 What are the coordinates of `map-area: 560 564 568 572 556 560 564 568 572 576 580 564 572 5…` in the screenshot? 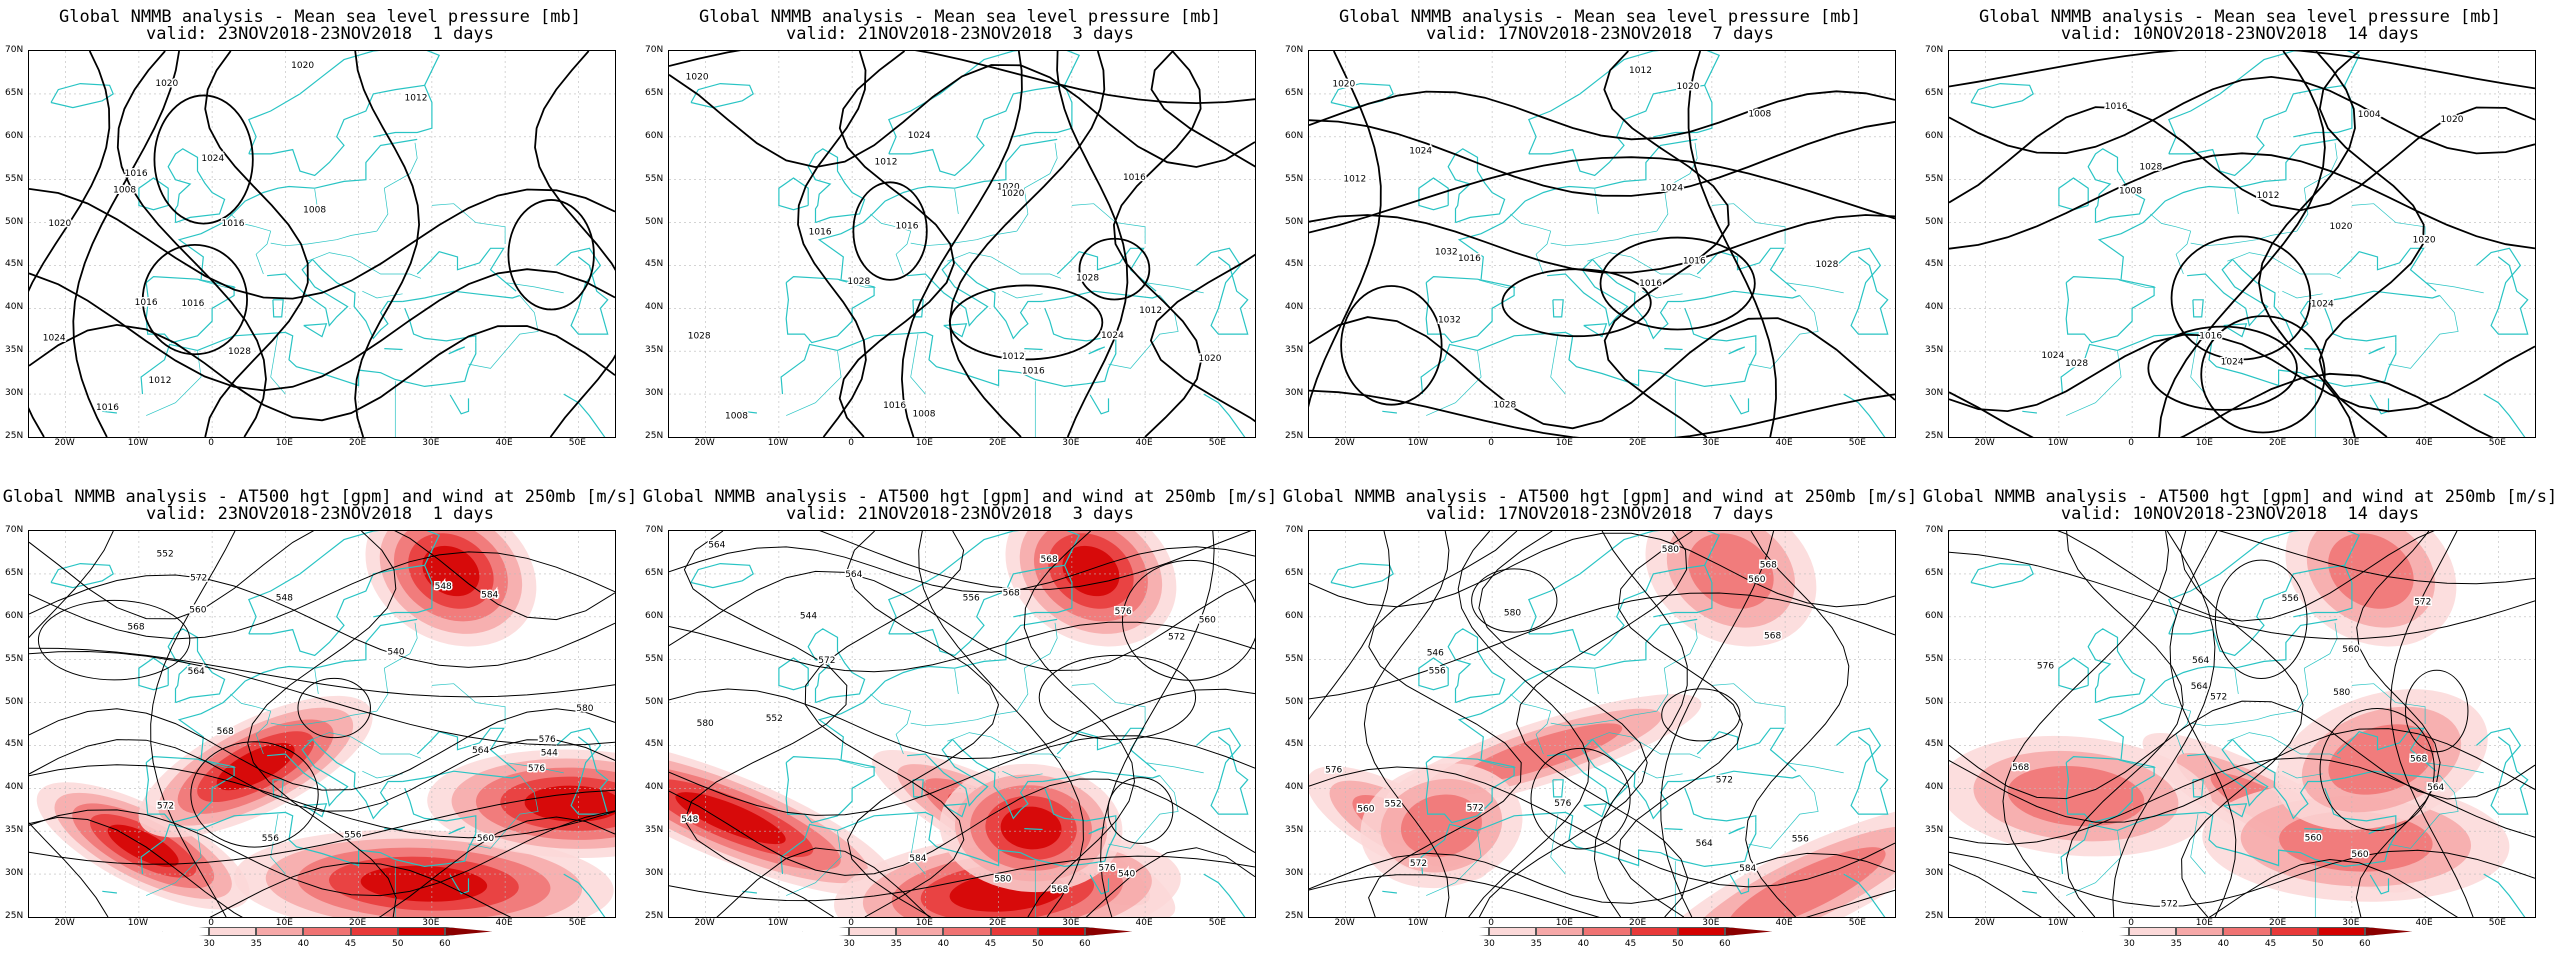 It's located at (2242, 724).